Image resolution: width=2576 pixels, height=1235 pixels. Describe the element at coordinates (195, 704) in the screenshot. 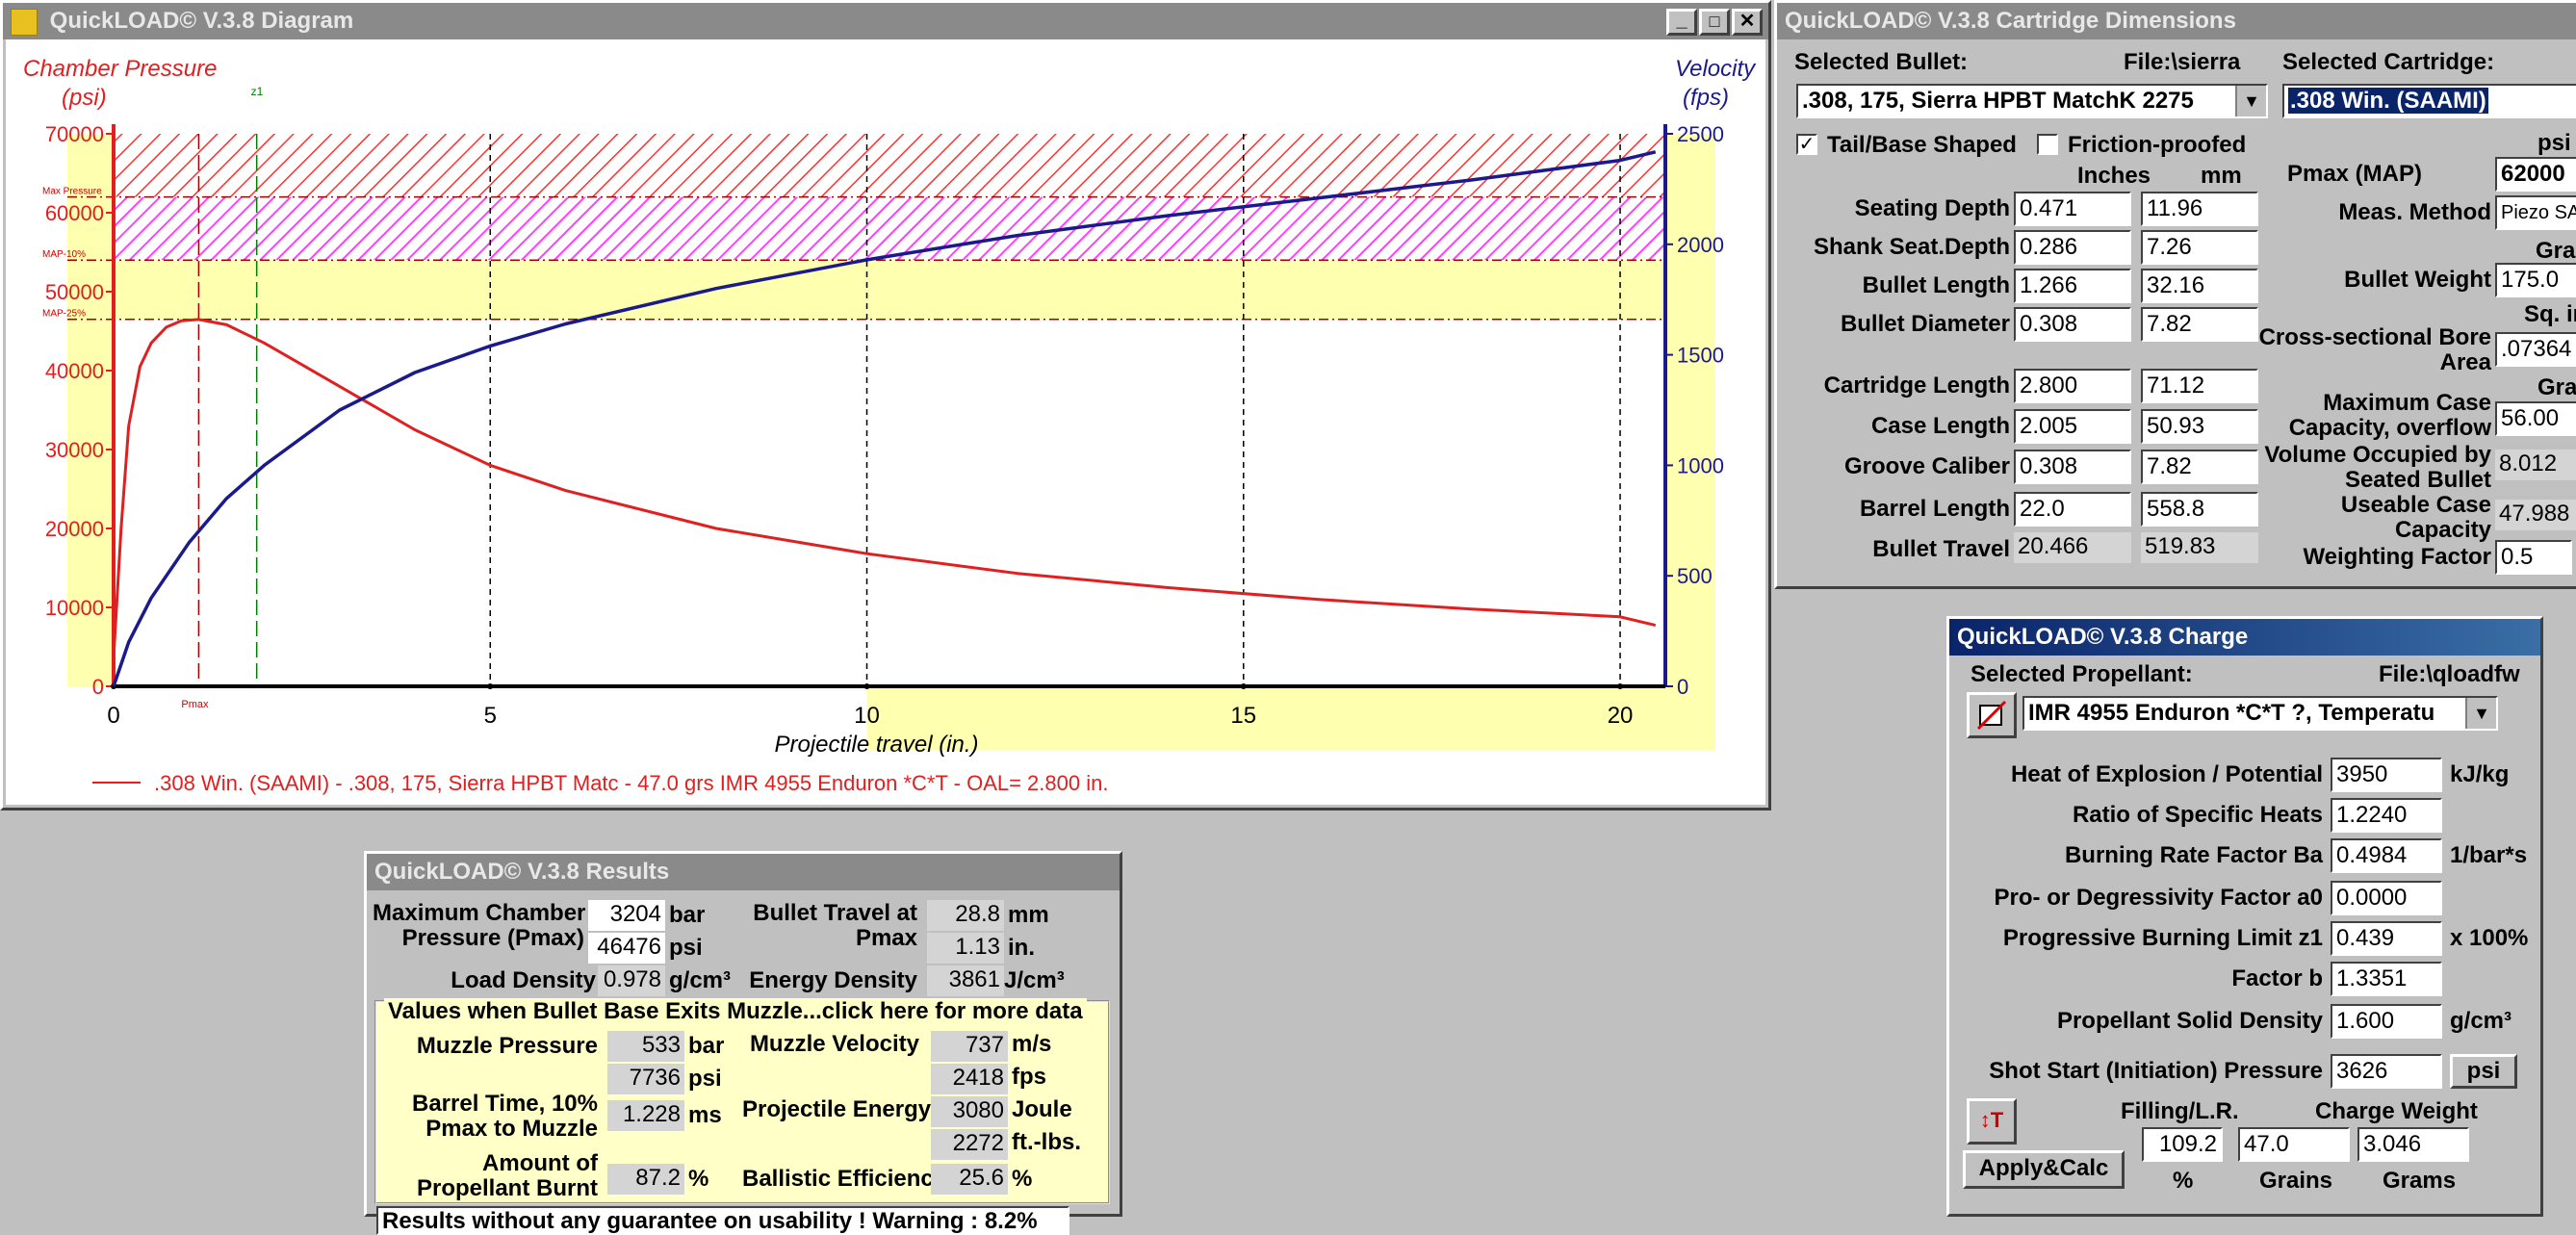

I see `pmax-marker-label: Pmax` at that location.